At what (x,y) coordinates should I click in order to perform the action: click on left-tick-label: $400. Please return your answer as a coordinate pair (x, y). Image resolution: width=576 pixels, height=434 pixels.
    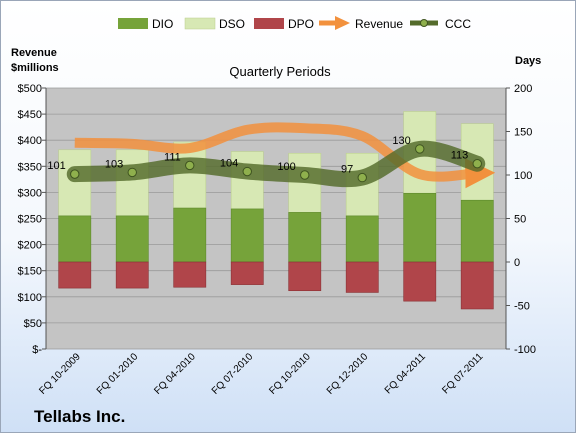
    Looking at the image, I should click on (30, 141).